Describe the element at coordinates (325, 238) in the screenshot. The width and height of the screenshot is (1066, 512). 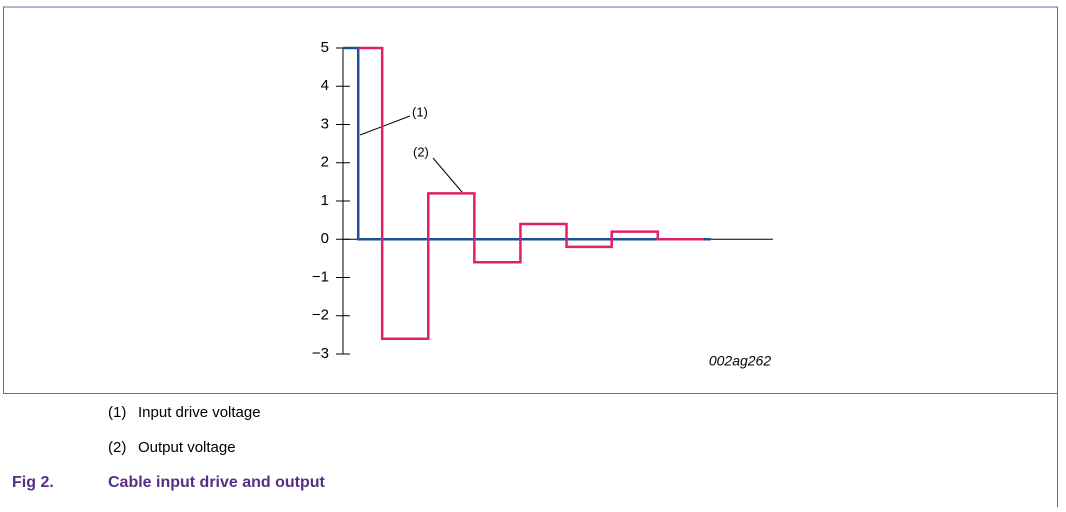
I see `y-tick-label: 0` at that location.